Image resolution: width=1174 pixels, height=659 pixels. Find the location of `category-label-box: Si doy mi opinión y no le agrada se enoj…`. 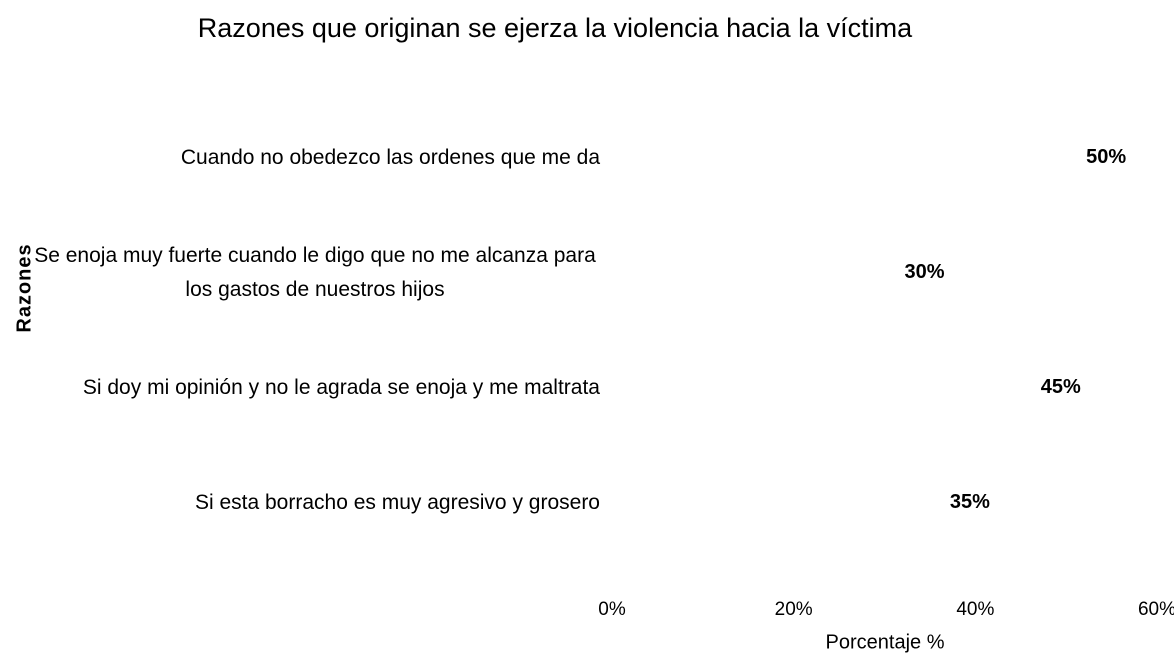

category-label-box: Si doy mi opinión y no le agrada se enoj… is located at coordinates (315, 388).